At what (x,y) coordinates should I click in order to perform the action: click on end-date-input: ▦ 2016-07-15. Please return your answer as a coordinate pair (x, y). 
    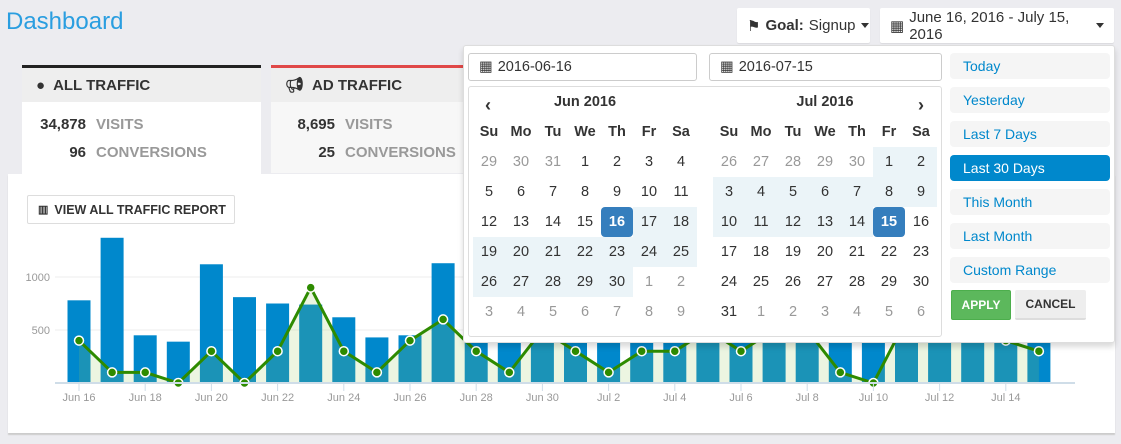
    Looking at the image, I should click on (825, 67).